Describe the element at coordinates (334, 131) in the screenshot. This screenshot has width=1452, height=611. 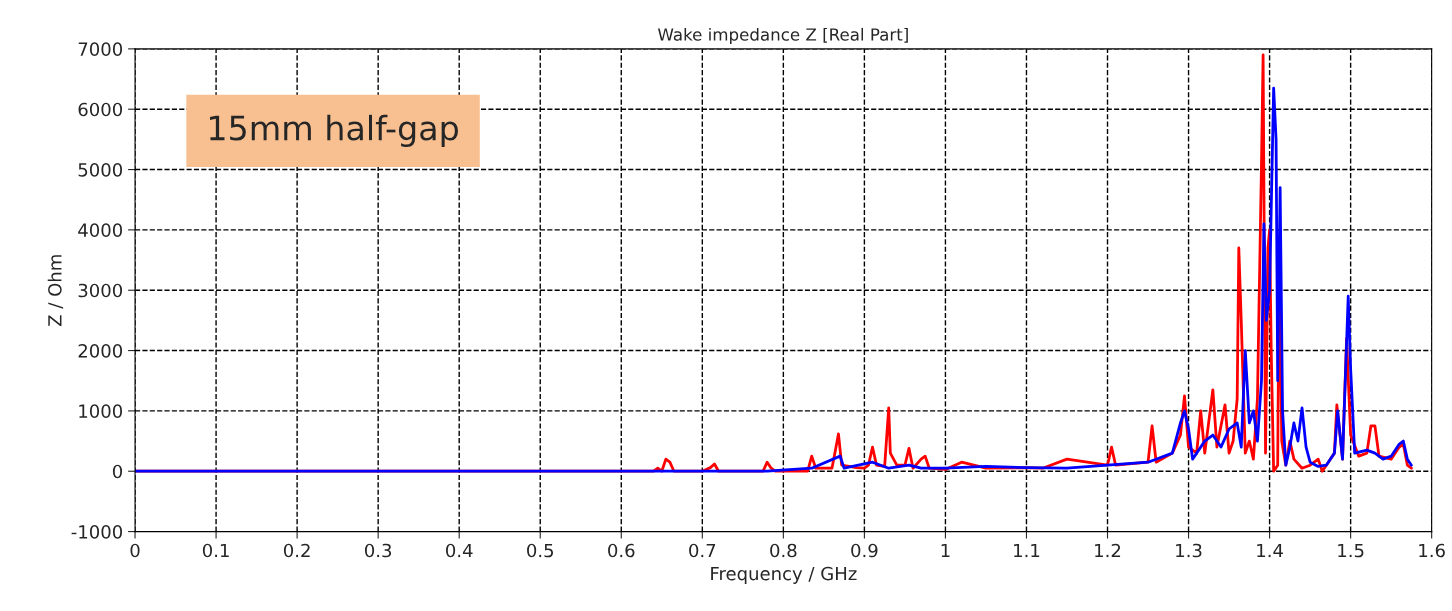
I see `annotation: 15mm half-gap` at that location.